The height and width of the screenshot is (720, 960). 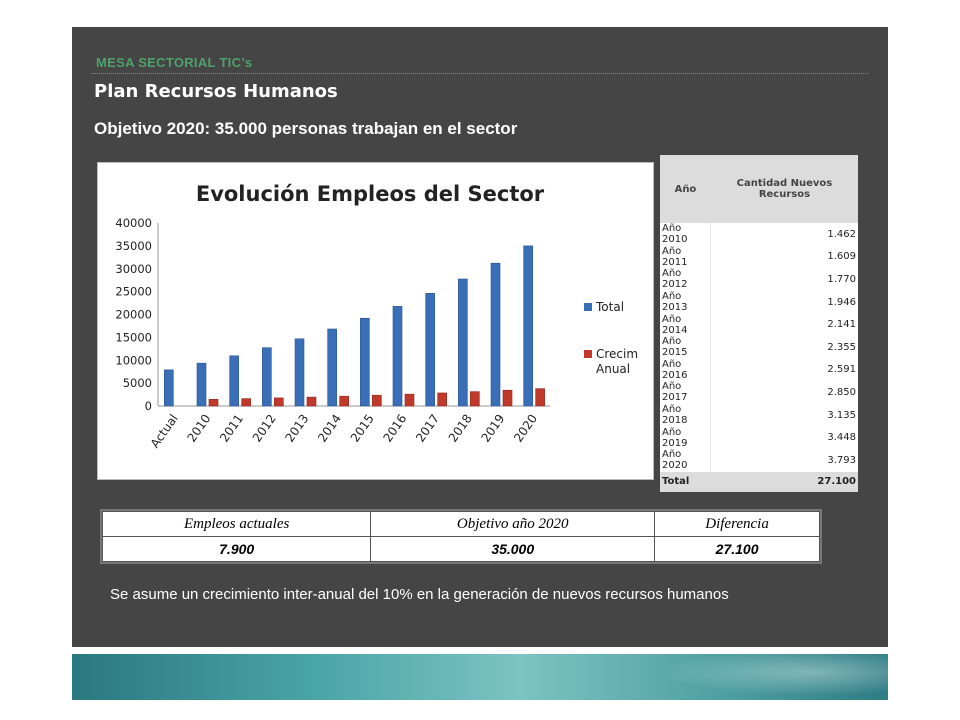 What do you see at coordinates (685, 189) in the screenshot?
I see `header-year: Año` at bounding box center [685, 189].